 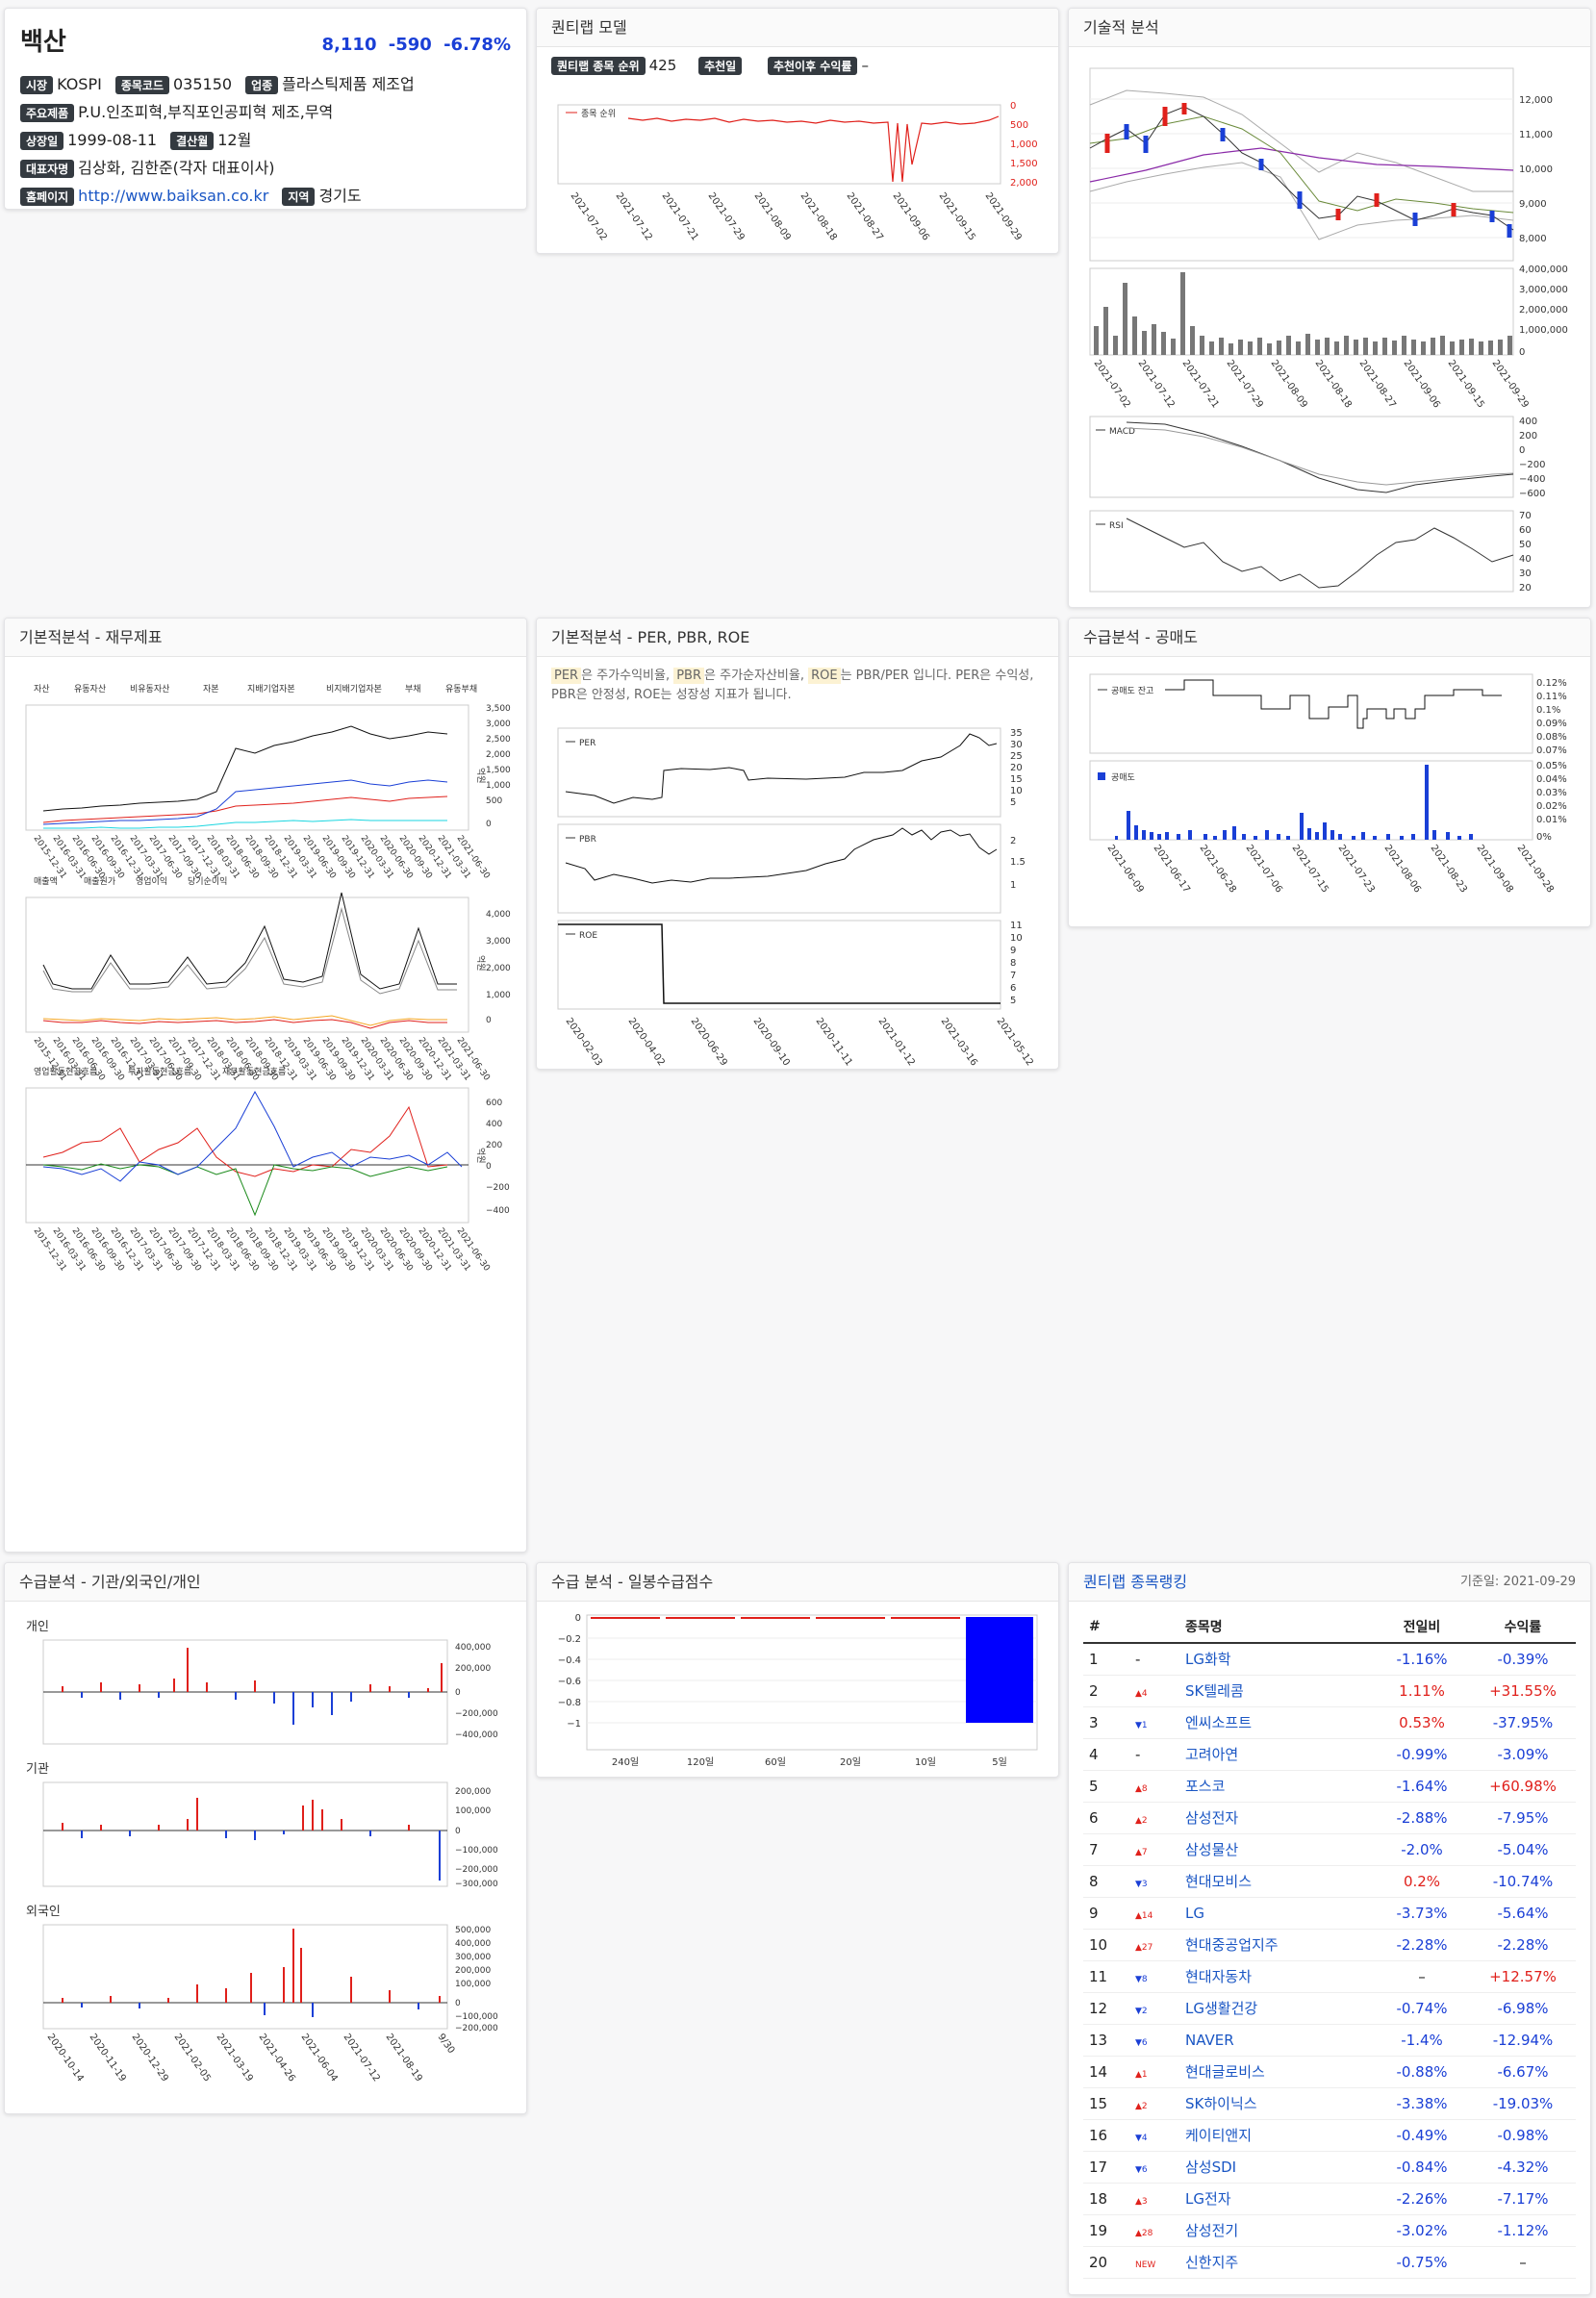 I want to click on svg-text: 2021-06-28, so click(x=1218, y=869).